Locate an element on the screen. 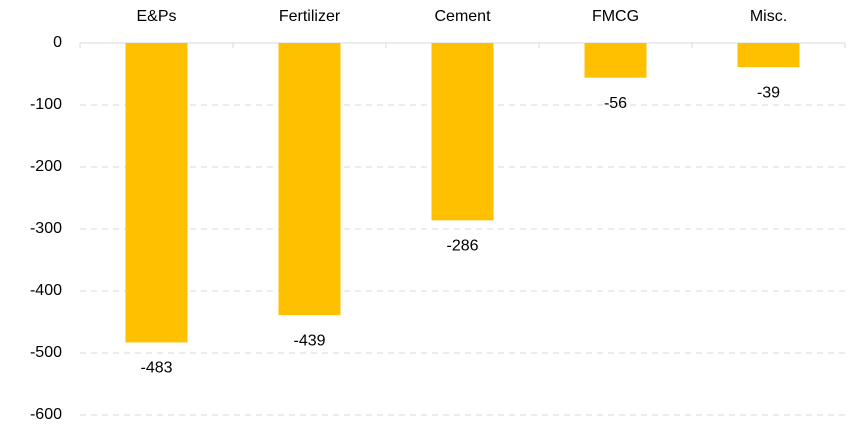 Image resolution: width=852 pixels, height=428 pixels. data-label: -286 is located at coordinates (462, 246).